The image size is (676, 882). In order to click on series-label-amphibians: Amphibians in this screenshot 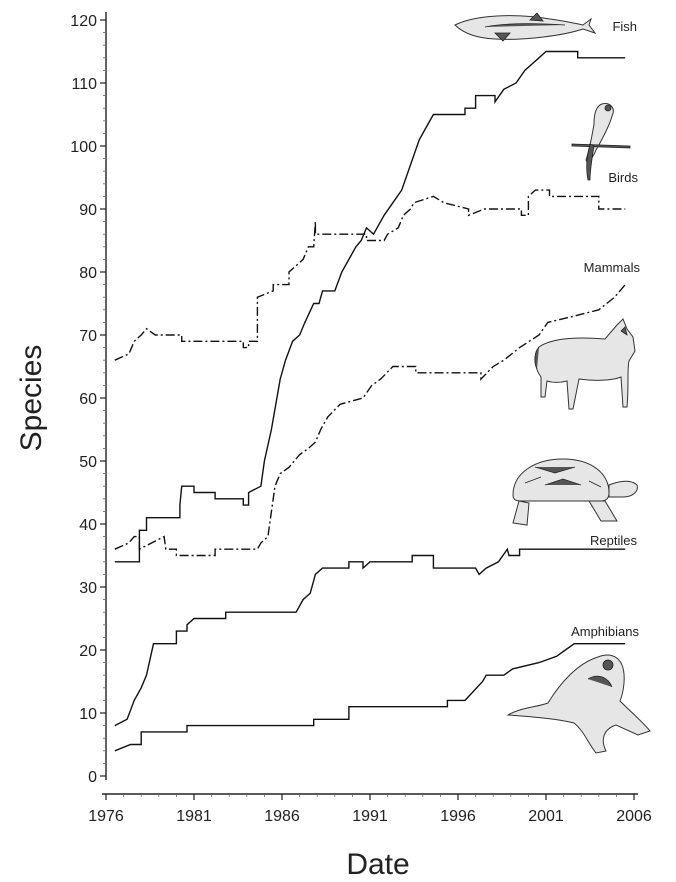, I will do `click(605, 631)`.